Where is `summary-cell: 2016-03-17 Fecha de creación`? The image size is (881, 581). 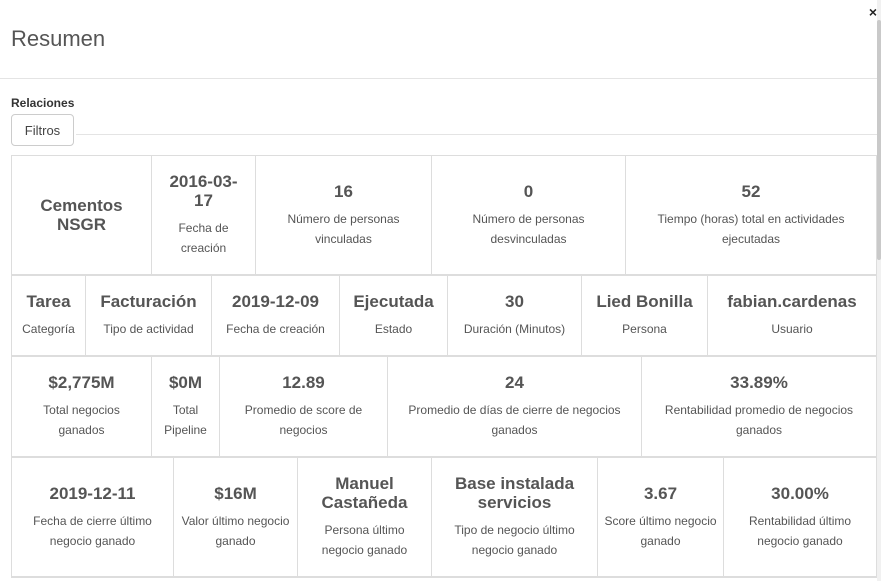 summary-cell: 2016-03-17 Fecha de creación is located at coordinates (204, 215).